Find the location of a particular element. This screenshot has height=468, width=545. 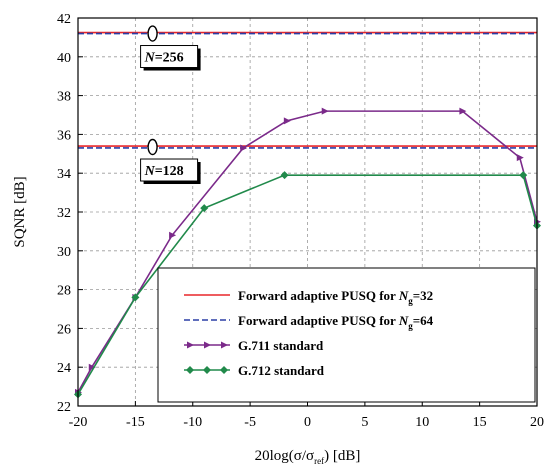

x-tick-label: 10 is located at coordinates (422, 422).